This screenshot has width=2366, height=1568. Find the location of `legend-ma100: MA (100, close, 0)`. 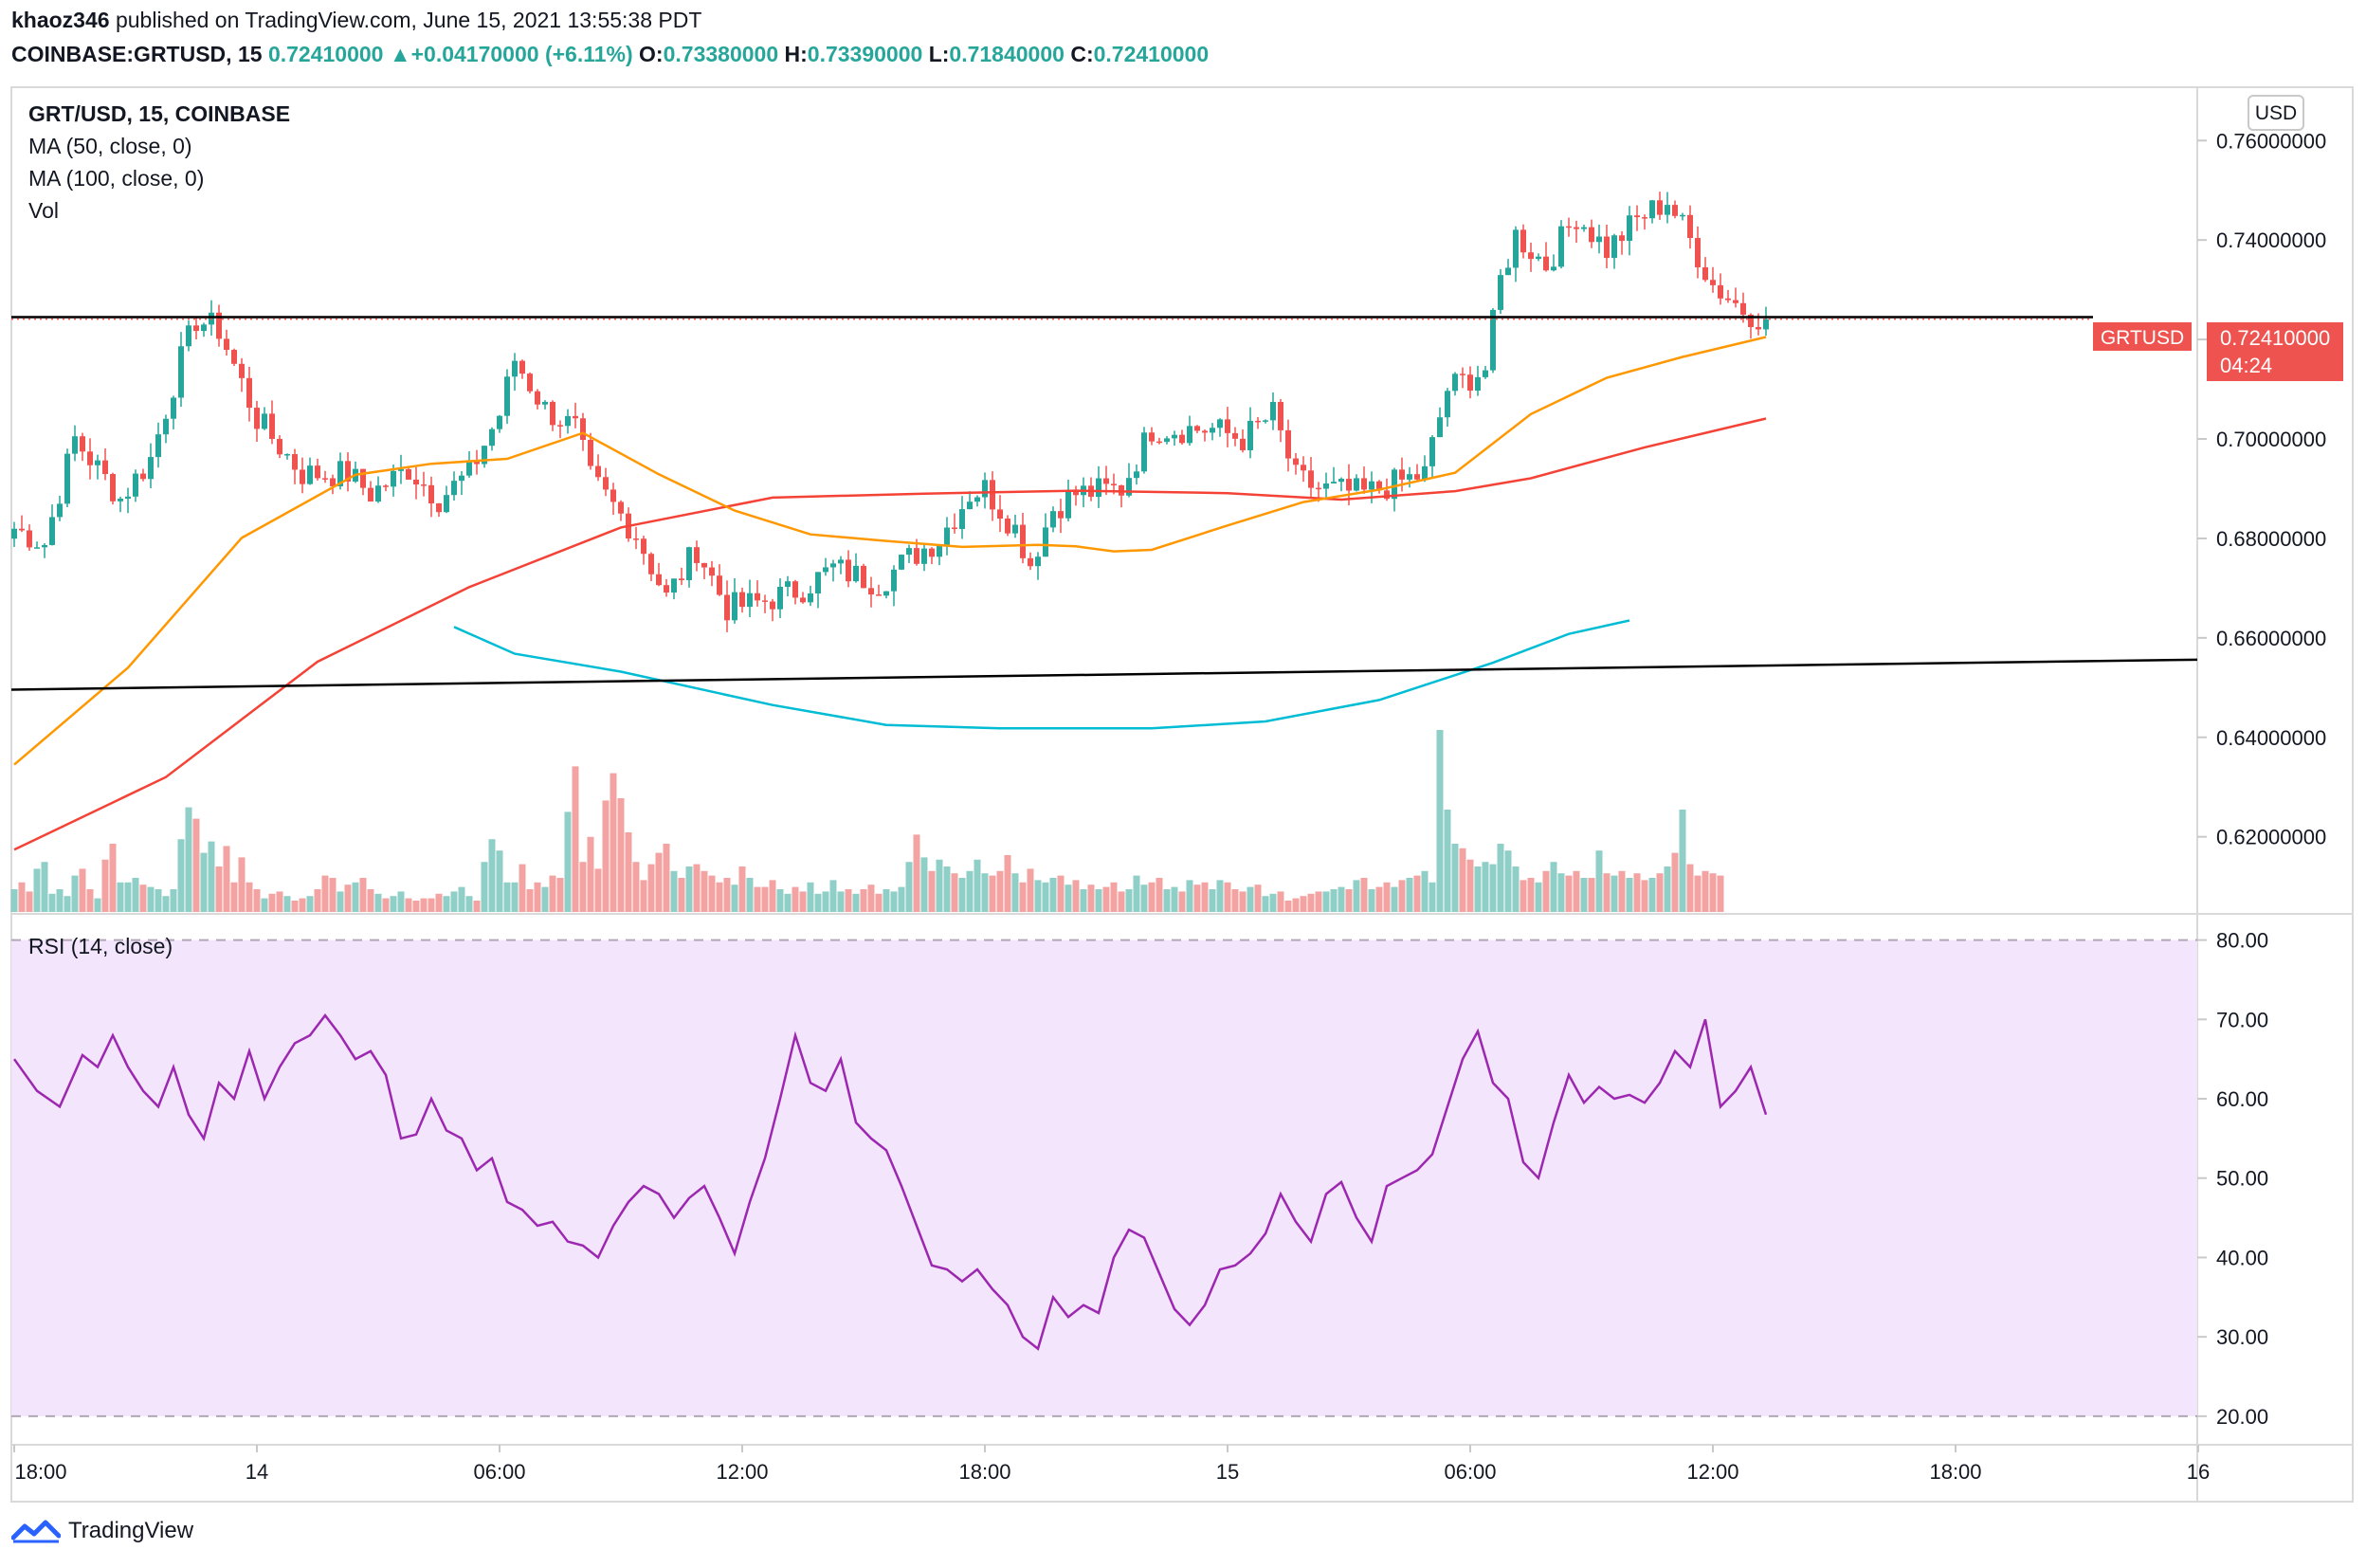

legend-ma100: MA (100, close, 0) is located at coordinates (116, 178).